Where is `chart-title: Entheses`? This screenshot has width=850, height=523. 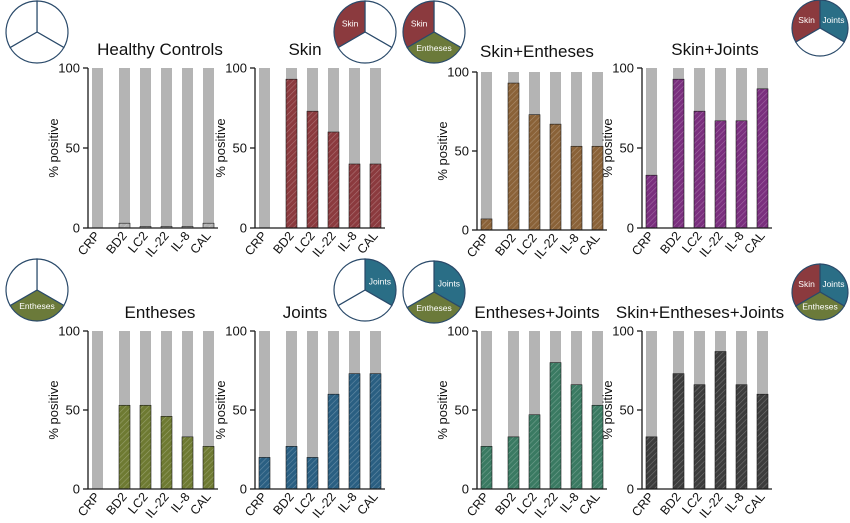
chart-title: Entheses is located at coordinates (160, 312).